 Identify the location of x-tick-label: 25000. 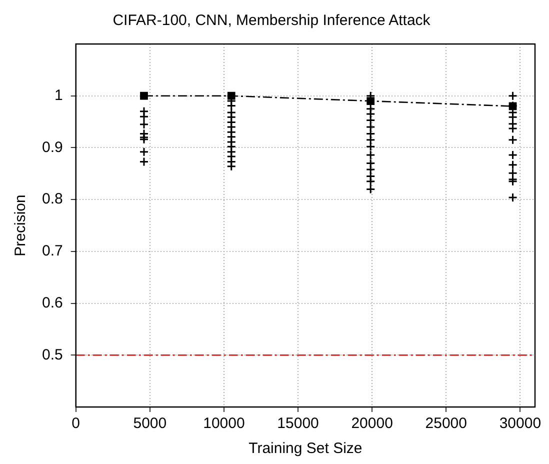
(446, 423).